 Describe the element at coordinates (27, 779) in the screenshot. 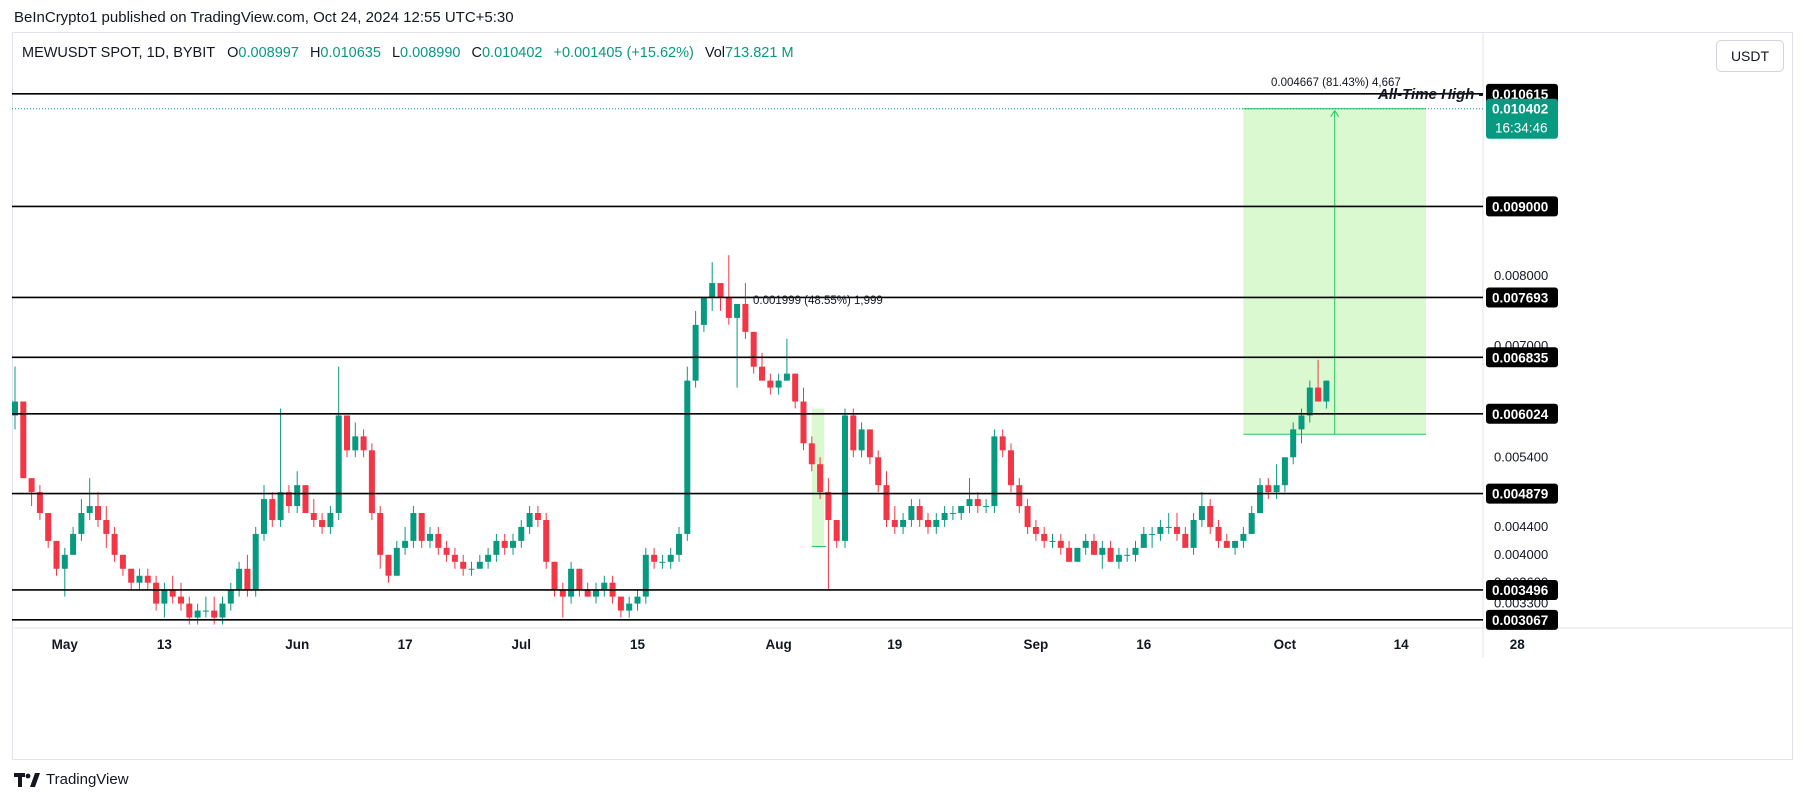

I see `tradingview-logo-icon` at that location.